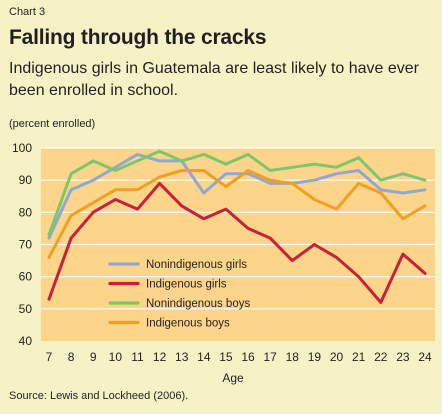  What do you see at coordinates (233, 378) in the screenshot?
I see `x-axis-label: Age` at bounding box center [233, 378].